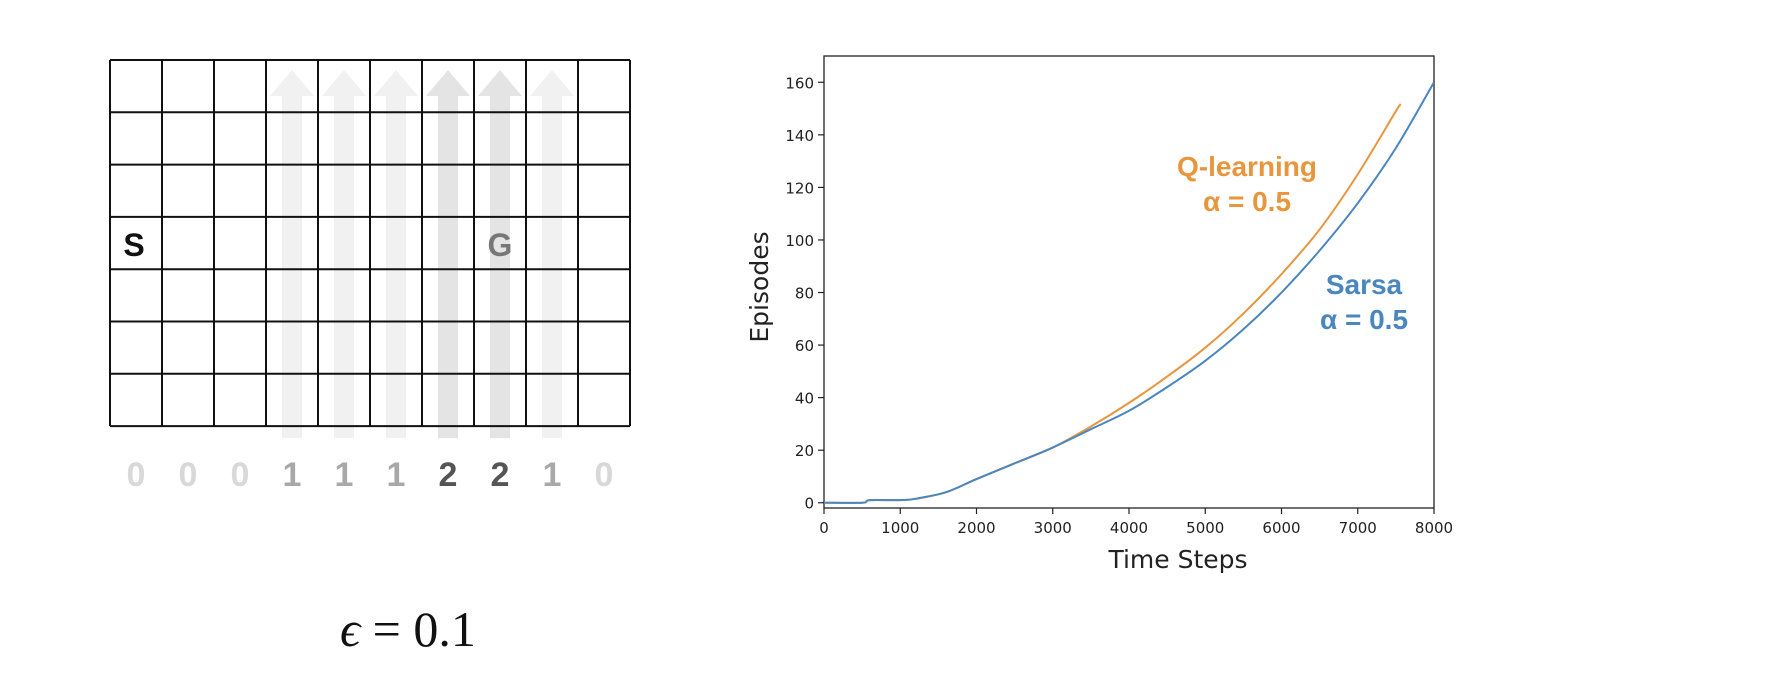 The height and width of the screenshot is (688, 1766). I want to click on epsilon-label: ϵ = 0.1, so click(408, 629).